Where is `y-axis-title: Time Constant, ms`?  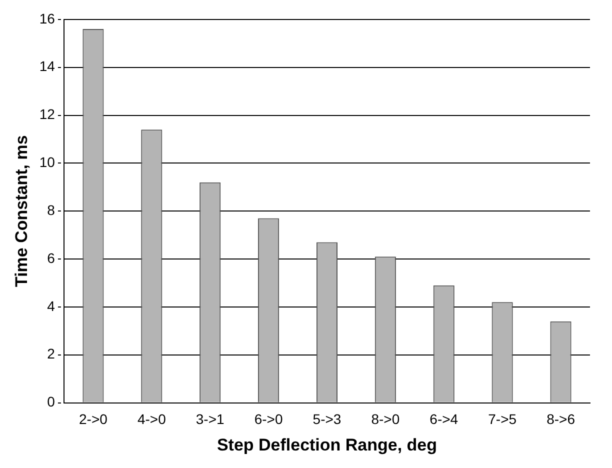
y-axis-title: Time Constant, ms is located at coordinates (21, 211).